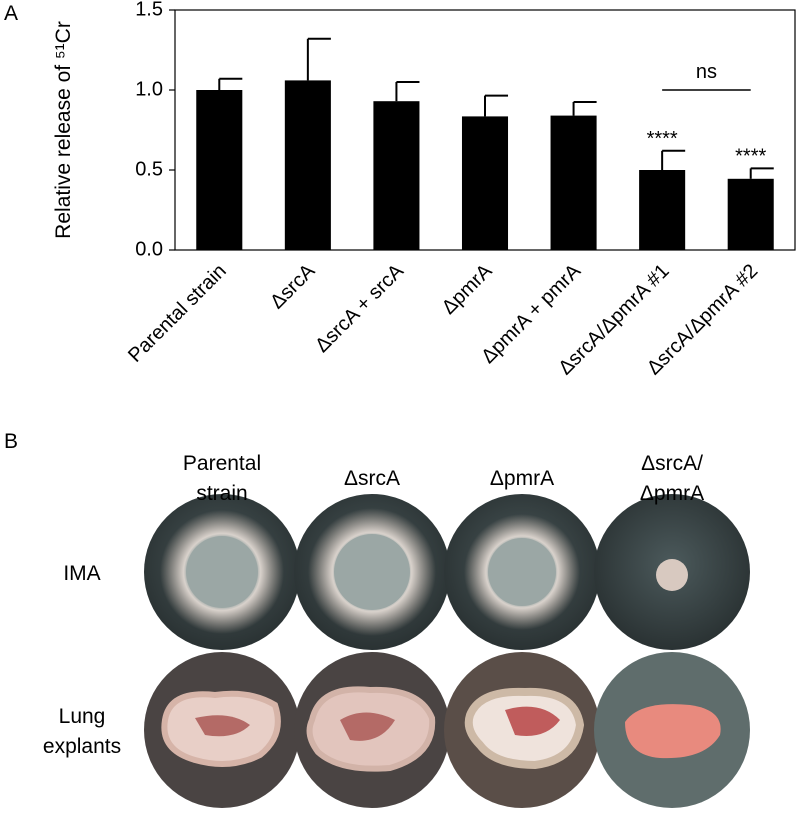  What do you see at coordinates (706, 72) in the screenshot?
I see `ns-label: ns` at bounding box center [706, 72].